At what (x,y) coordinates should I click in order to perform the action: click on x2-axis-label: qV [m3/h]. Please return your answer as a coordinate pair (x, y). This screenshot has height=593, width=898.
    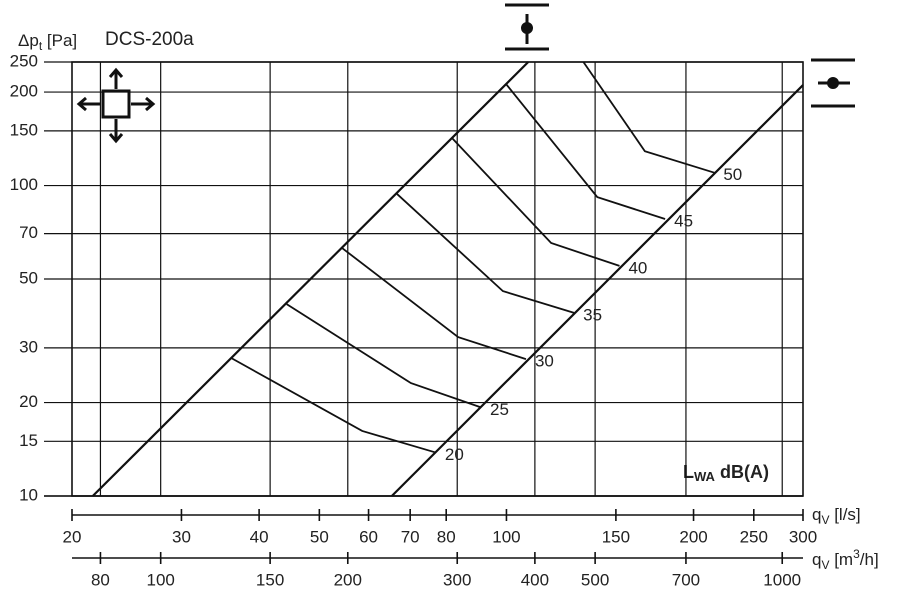
    Looking at the image, I should click on (845, 559).